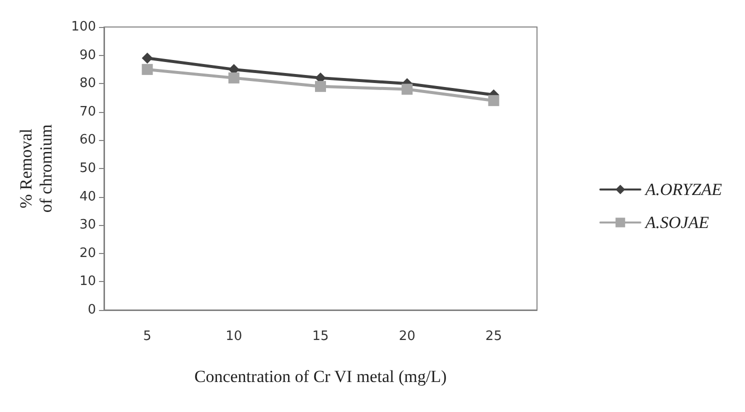  I want to click on y-tick-label: 100, so click(83, 27).